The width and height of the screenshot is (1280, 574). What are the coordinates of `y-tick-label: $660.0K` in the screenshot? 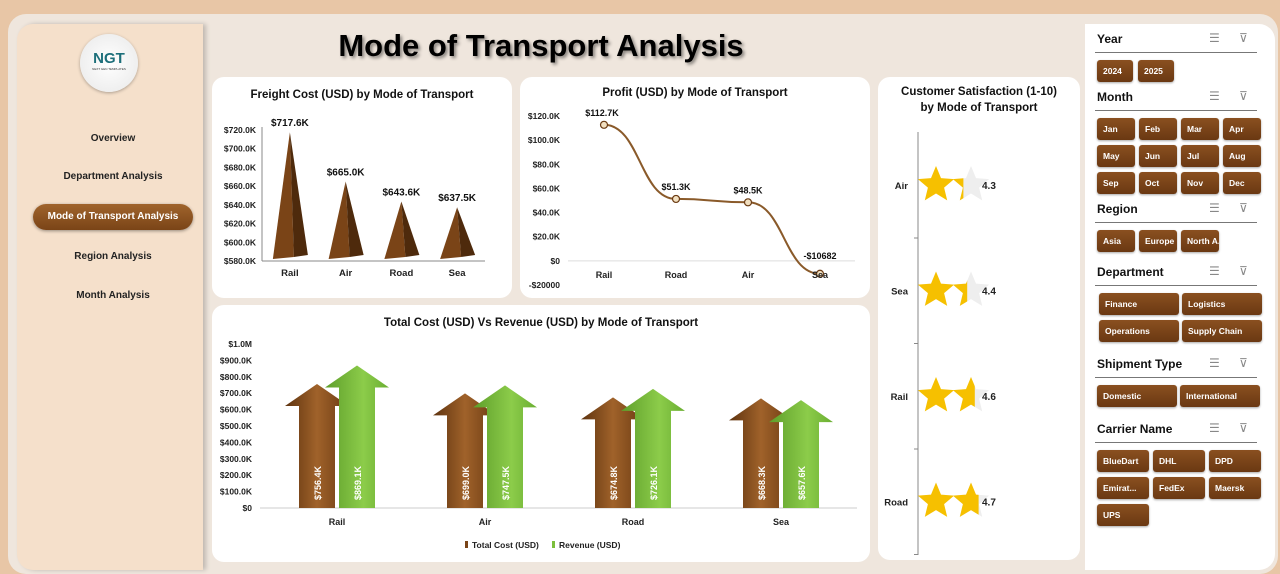 It's located at (240, 186).